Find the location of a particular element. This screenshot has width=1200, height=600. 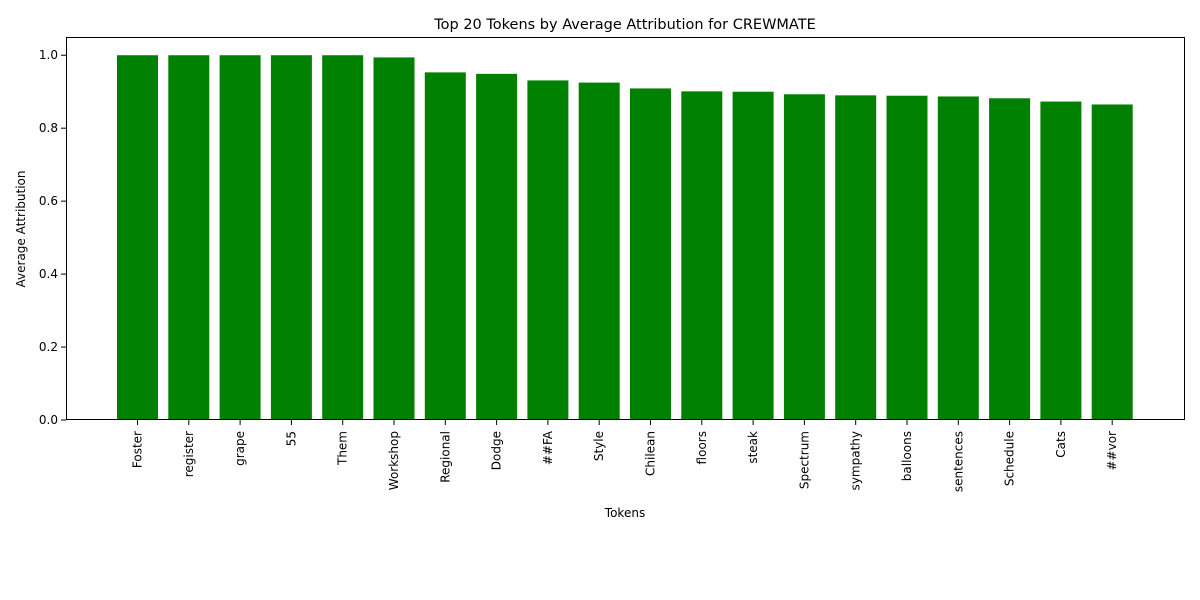

x-tick-label: register is located at coordinates (189, 454).